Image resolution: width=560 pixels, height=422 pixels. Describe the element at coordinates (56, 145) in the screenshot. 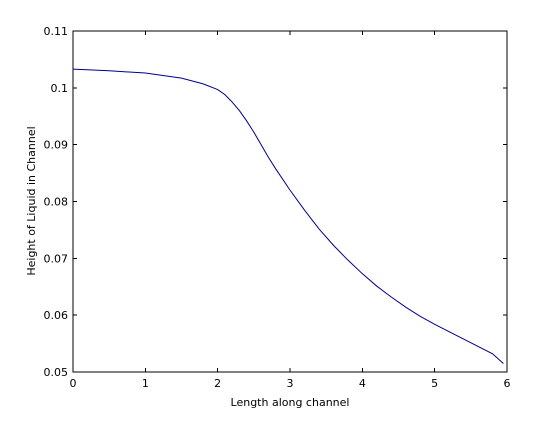

I see `y-tick-label: 0.09` at that location.